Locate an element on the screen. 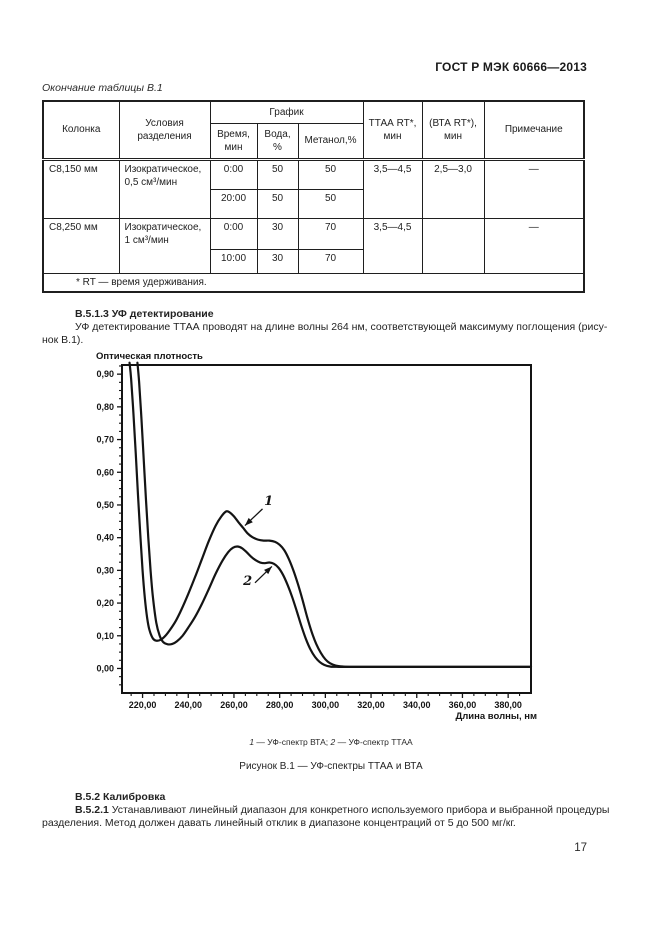  section-52-heading: В.5.2 Калибровка is located at coordinates (120, 797).